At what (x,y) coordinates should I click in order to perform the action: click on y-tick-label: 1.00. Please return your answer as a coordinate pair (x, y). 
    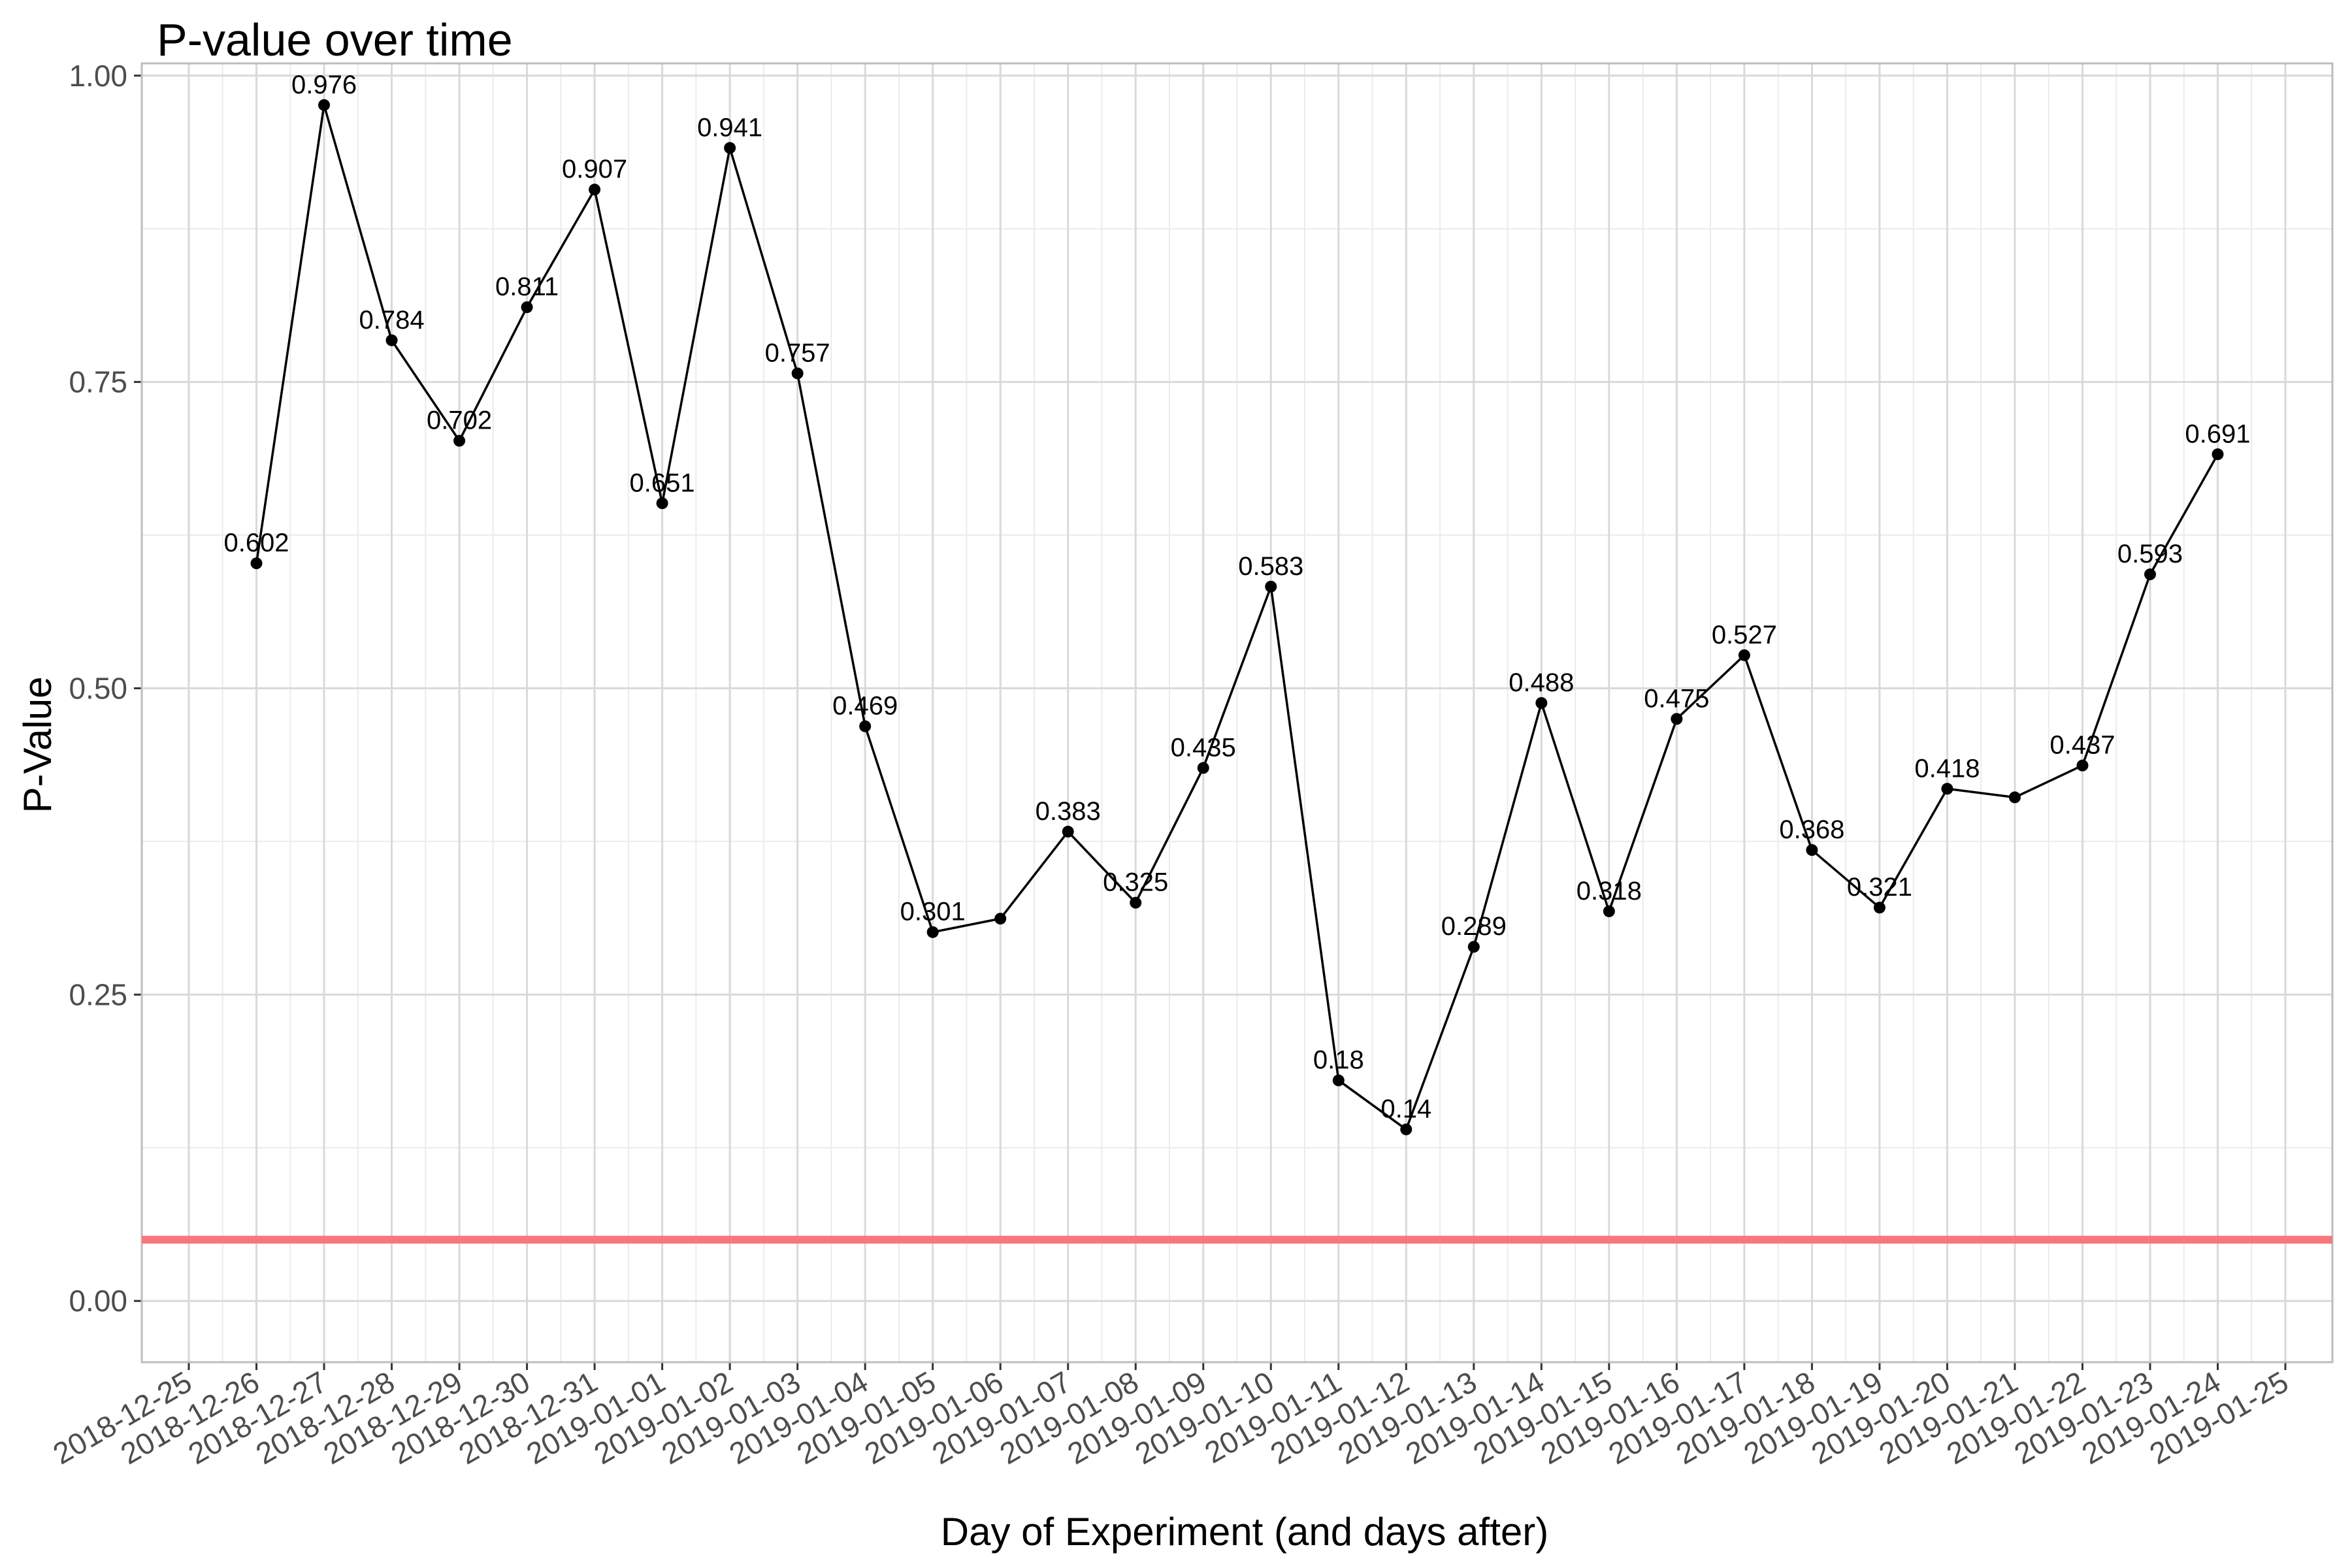
    Looking at the image, I should click on (98, 76).